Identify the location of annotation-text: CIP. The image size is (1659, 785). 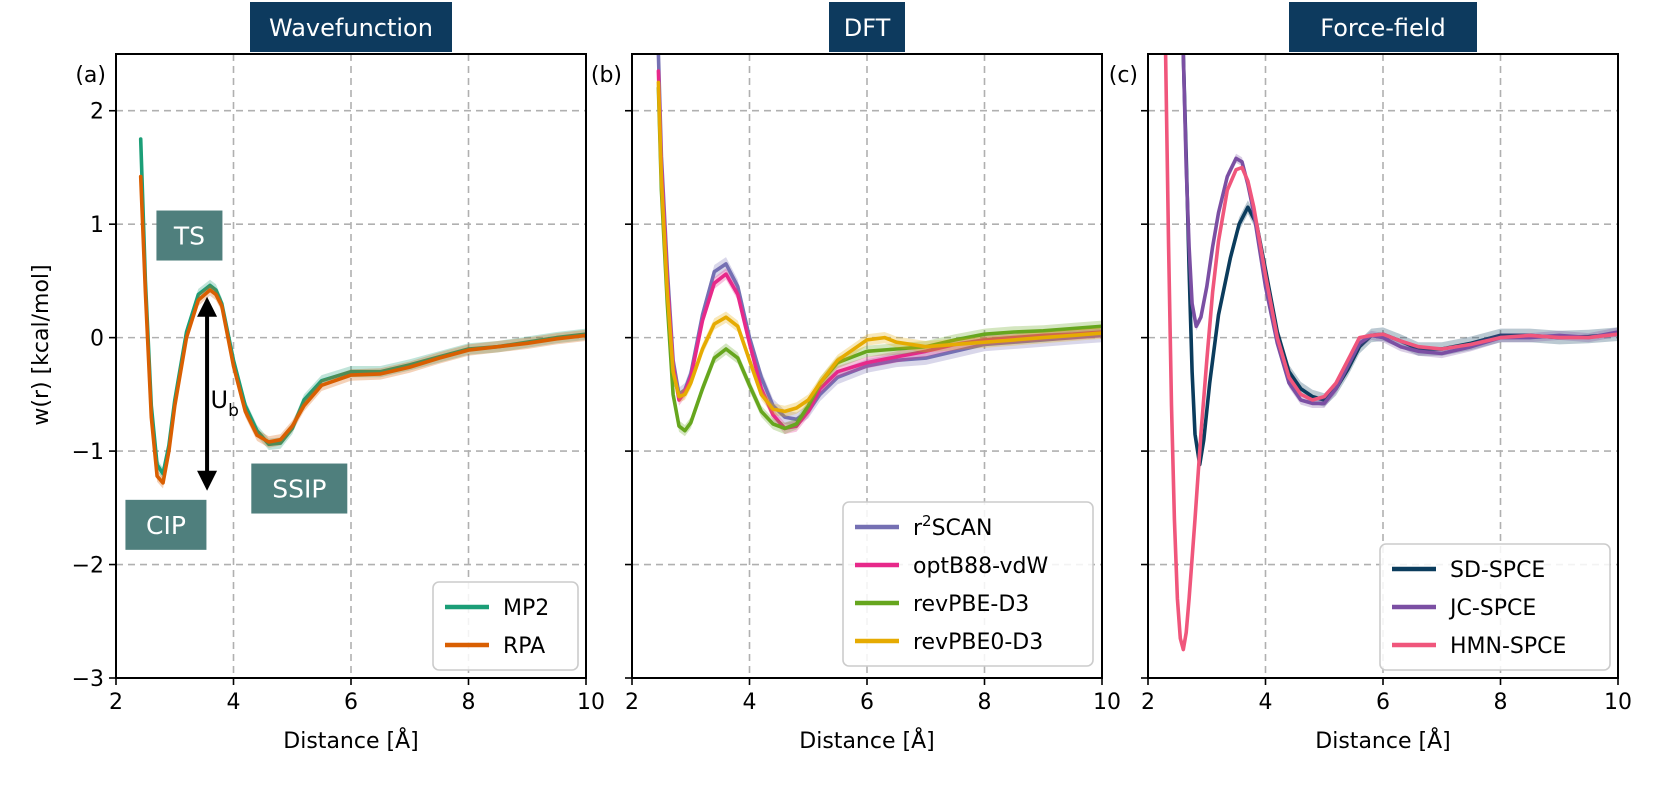
(166, 525).